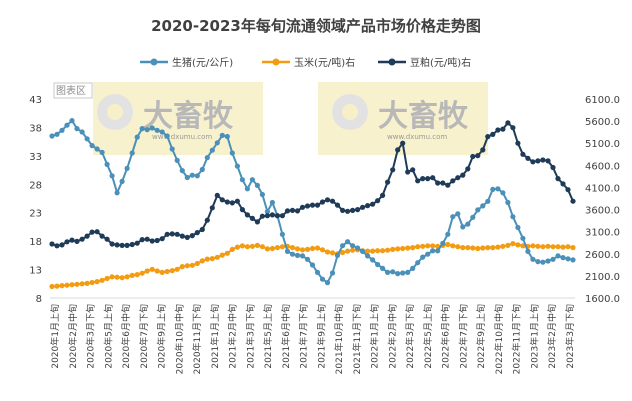  I want to click on y-right-tick-label: 2100.0, so click(602, 277).